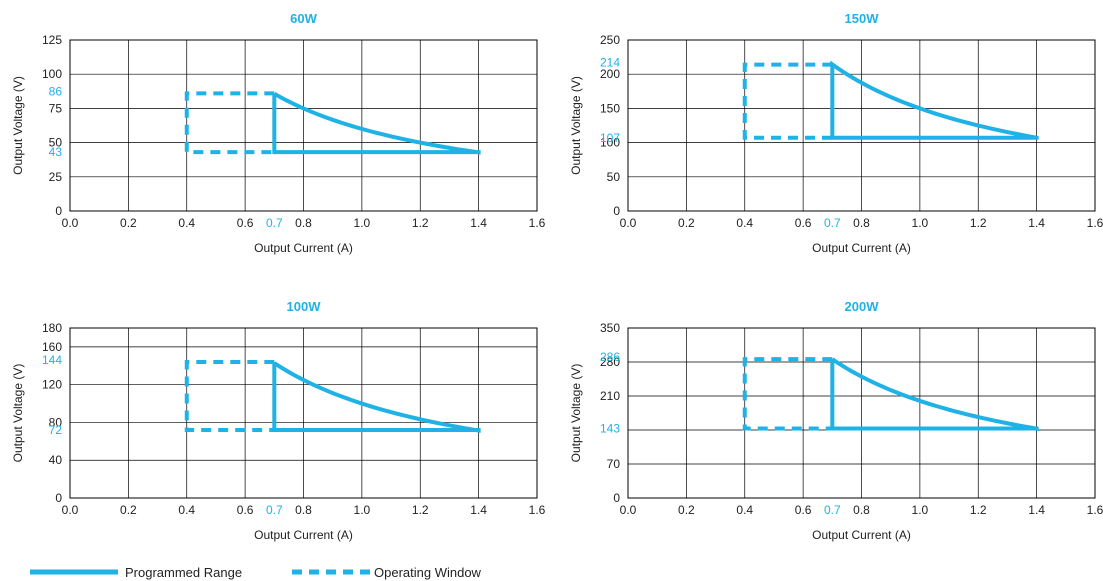  I want to click on chart-title: 150W, so click(862, 18).